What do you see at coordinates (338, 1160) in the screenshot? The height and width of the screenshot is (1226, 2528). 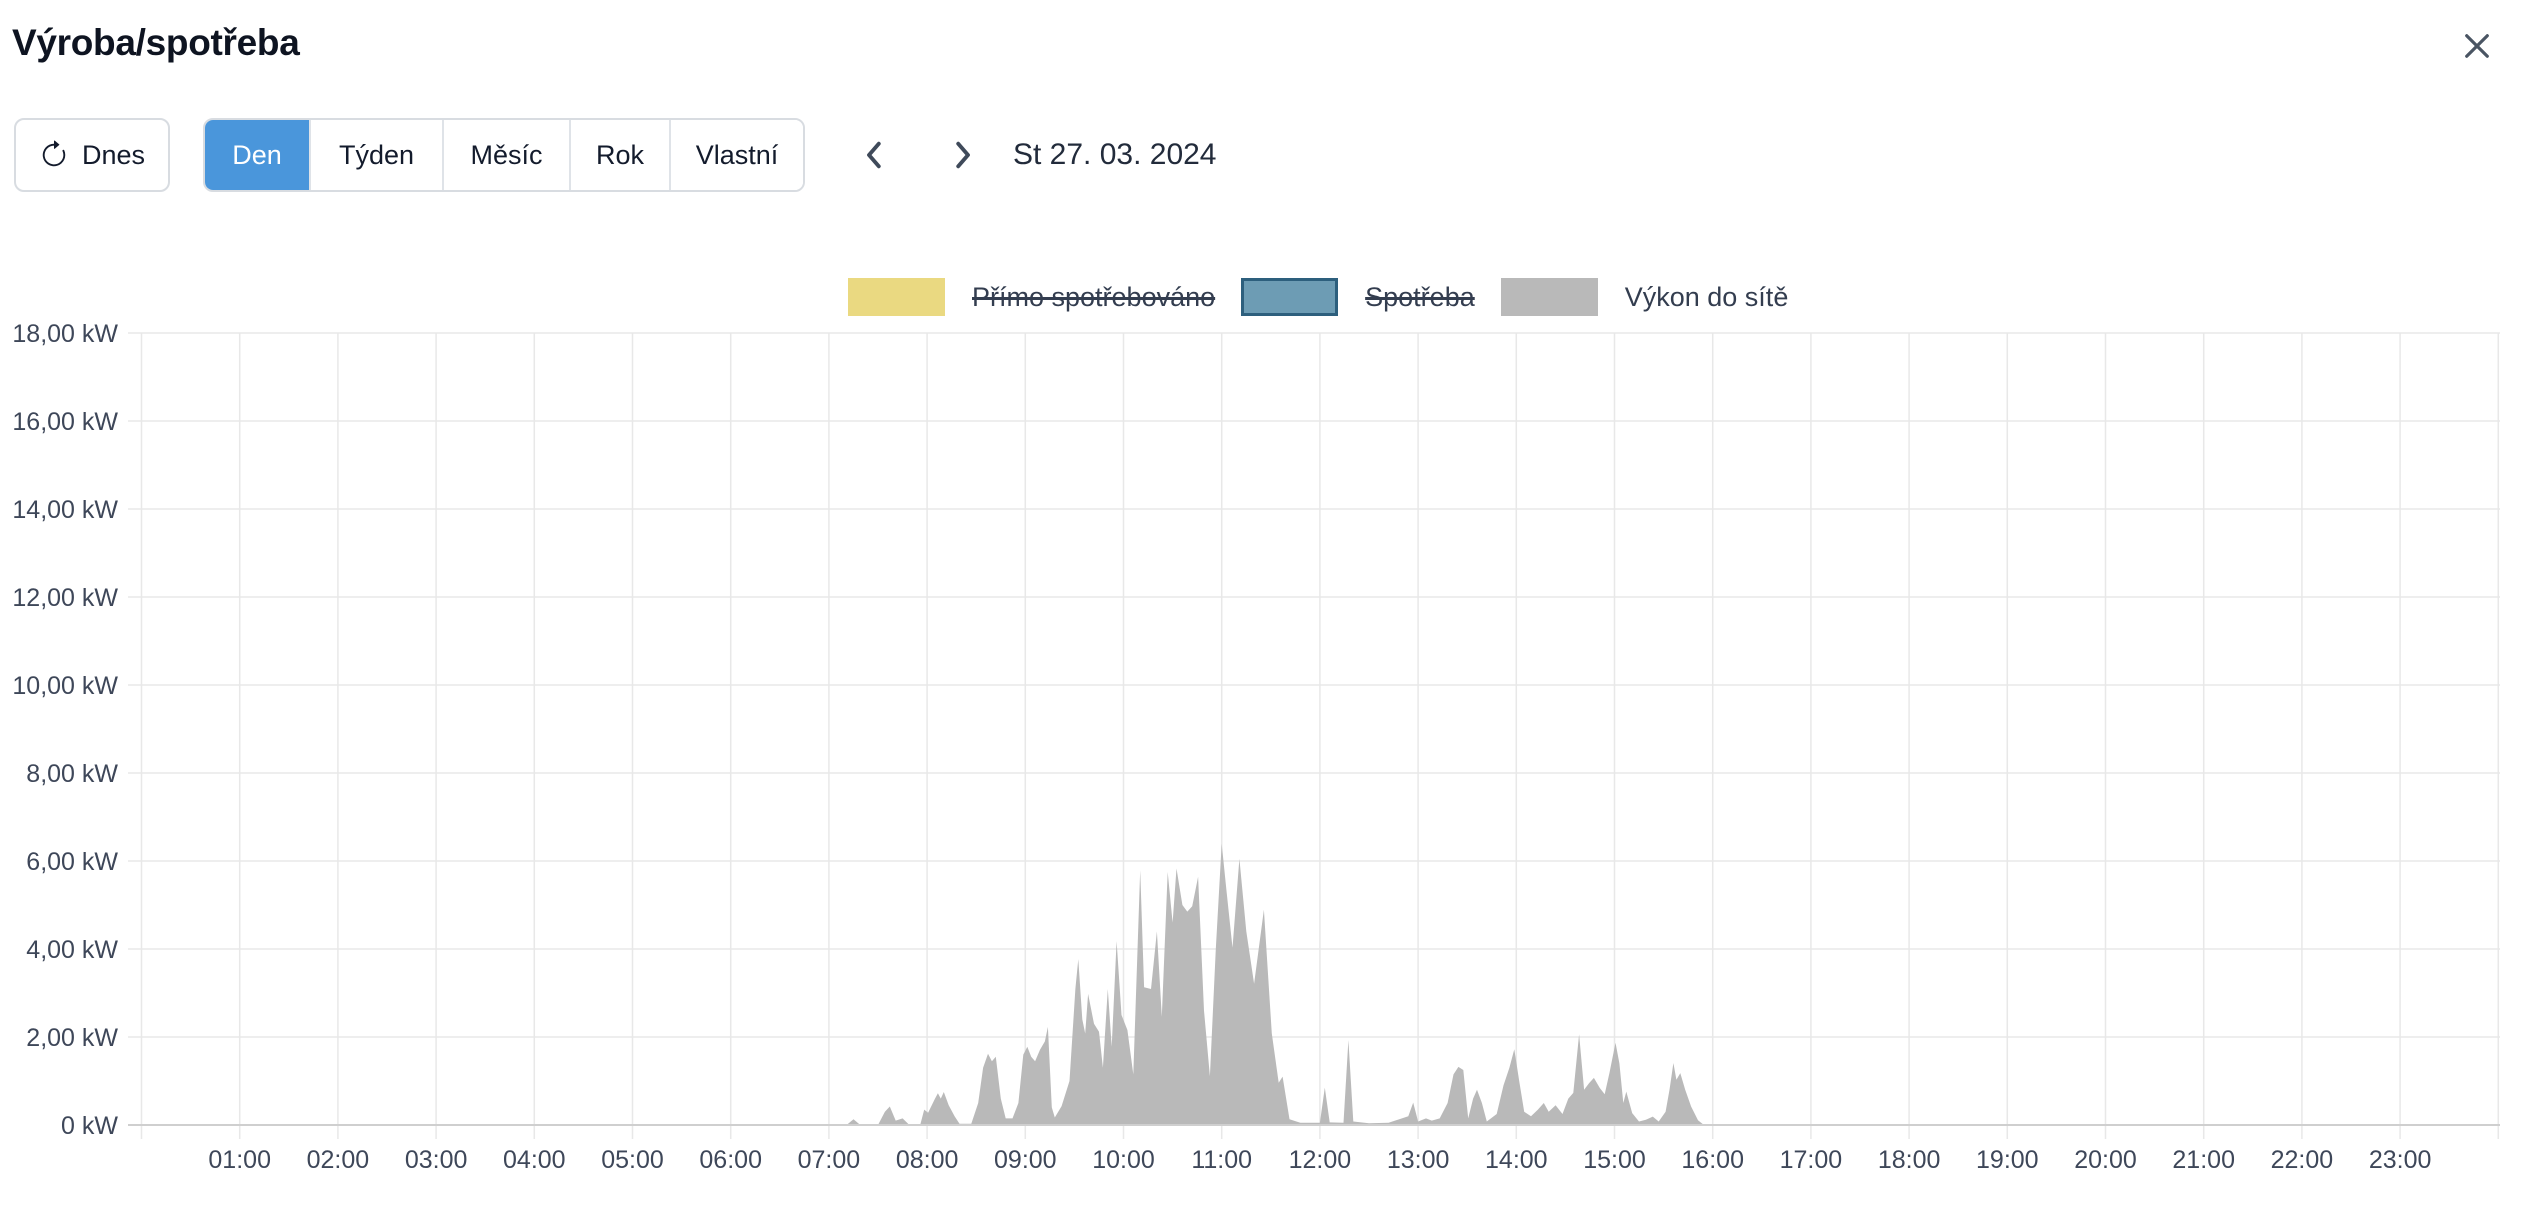 I see `svg-text: 02:00` at bounding box center [338, 1160].